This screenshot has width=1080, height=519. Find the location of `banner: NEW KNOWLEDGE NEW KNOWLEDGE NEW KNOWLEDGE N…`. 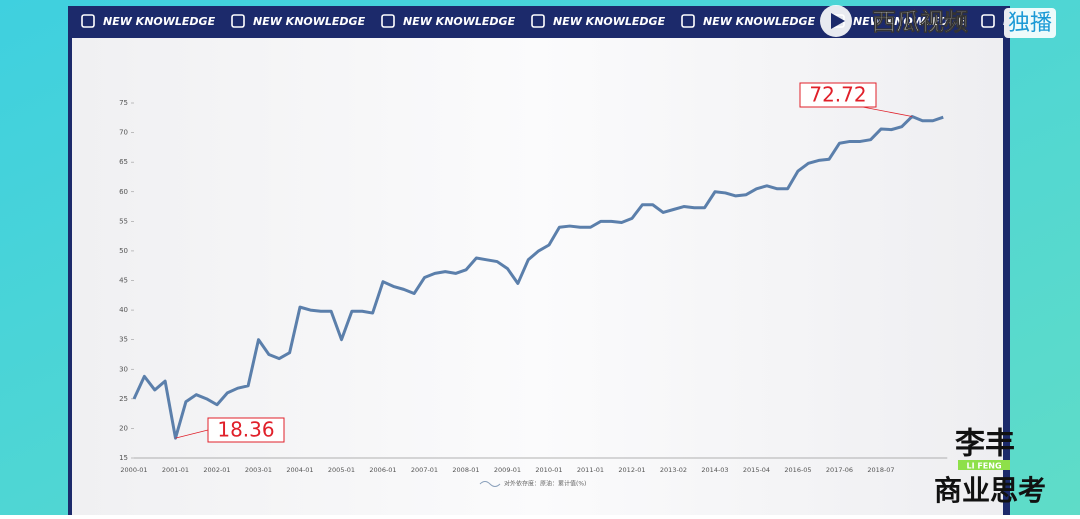

banner: NEW KNOWLEDGE NEW KNOWLEDGE NEW KNOWLEDGE N… is located at coordinates (580, 21).